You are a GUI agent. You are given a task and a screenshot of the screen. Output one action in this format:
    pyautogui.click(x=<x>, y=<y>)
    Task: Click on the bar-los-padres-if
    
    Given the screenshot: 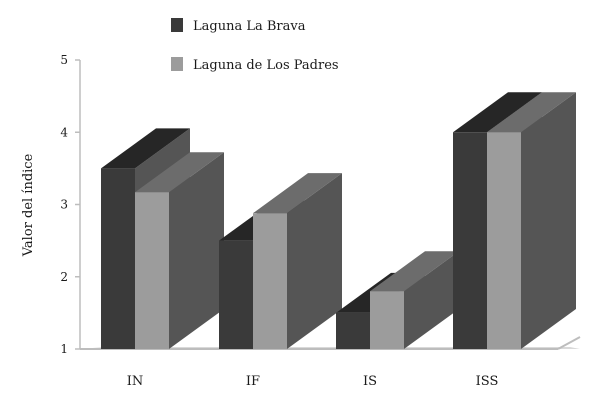 What is the action you would take?
    pyautogui.click(x=297, y=261)
    